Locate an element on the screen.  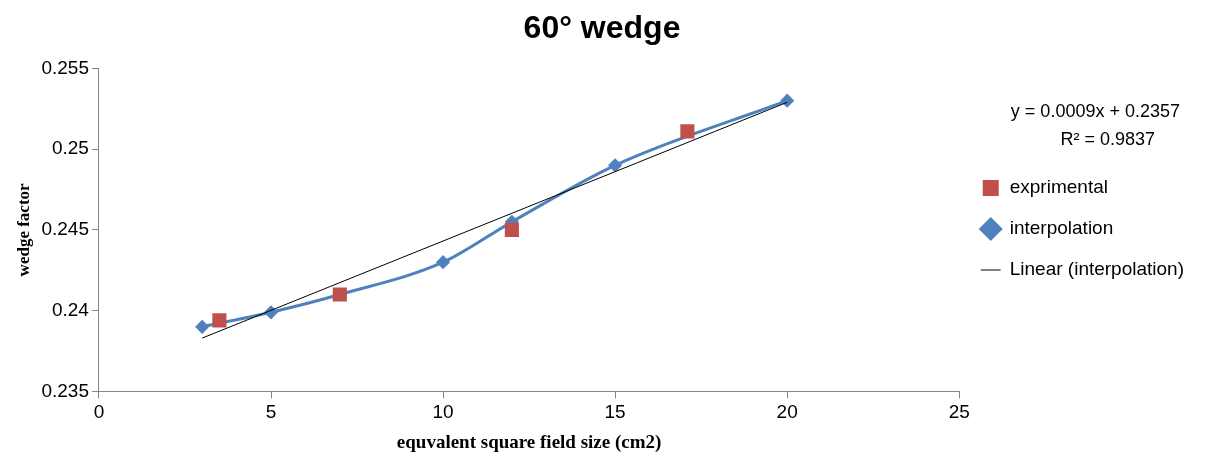
x-tick-label: 0 is located at coordinates (99, 412).